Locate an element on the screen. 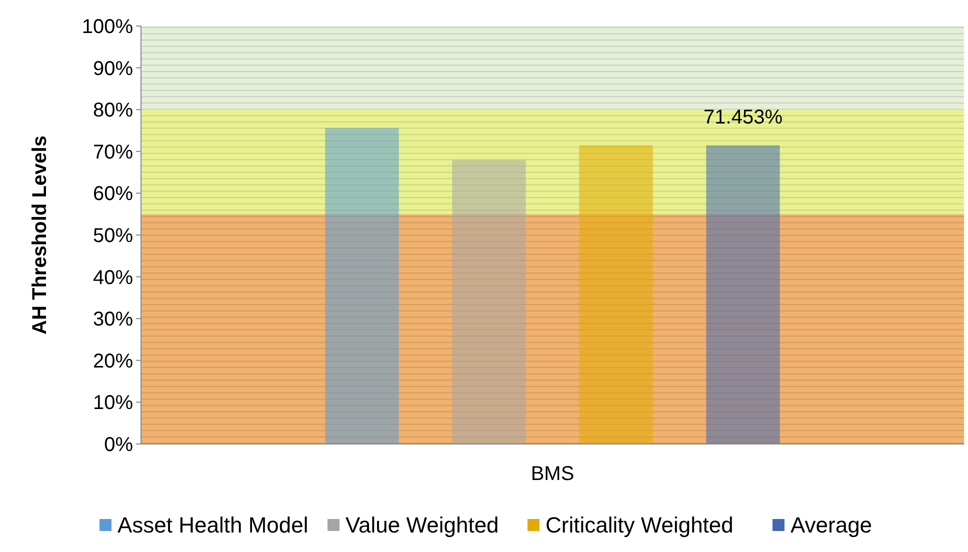  legend-label: Criticality Weighted is located at coordinates (640, 525).